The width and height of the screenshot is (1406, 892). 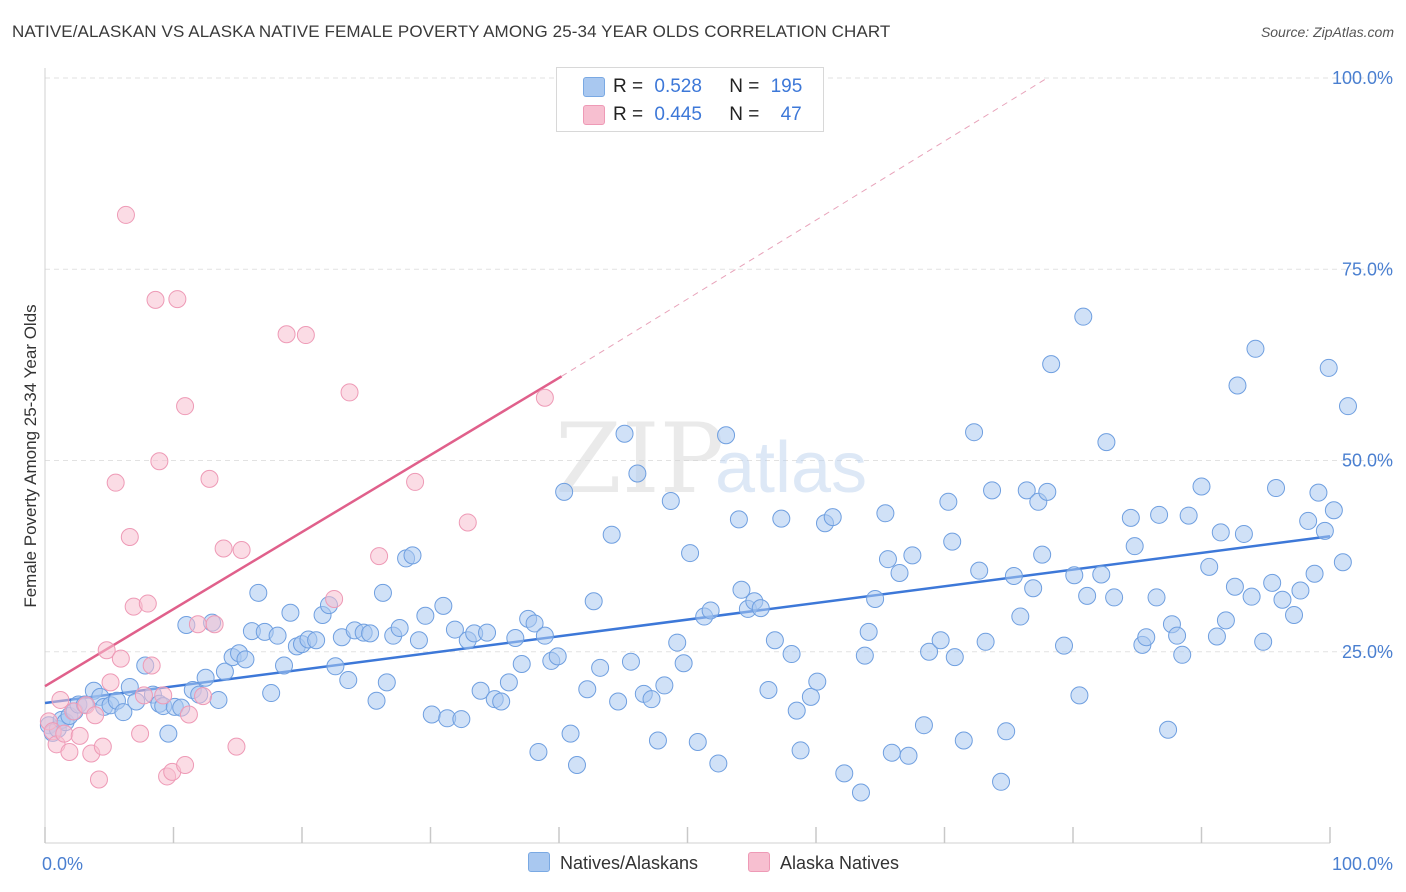 I want to click on watermark: ZIP atlas, so click(x=711, y=459).